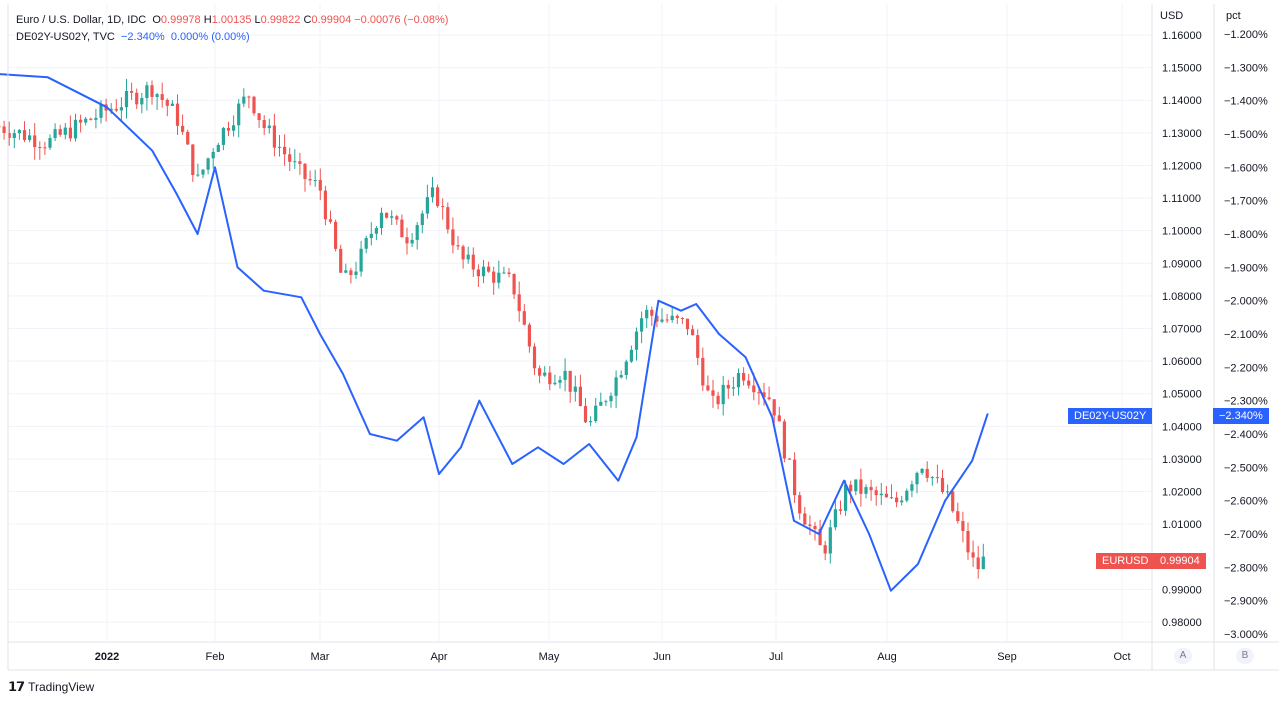  Describe the element at coordinates (1245, 656) in the screenshot. I see `scale-b-button: B` at that location.